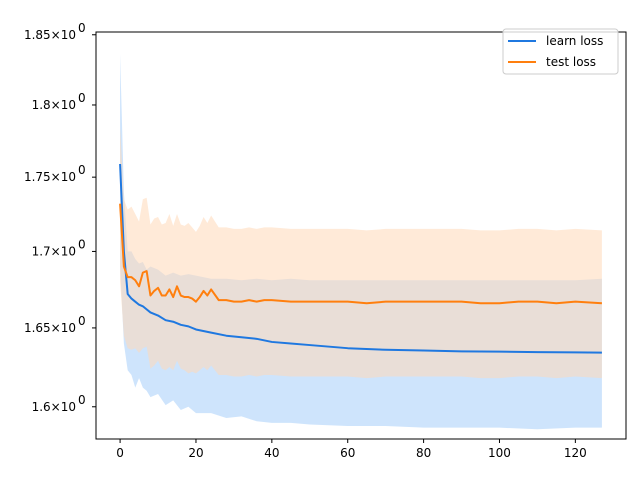 This screenshot has height=480, width=640. Describe the element at coordinates (54, 251) in the screenshot. I see `y-tick-label: 1.7×10` at that location.